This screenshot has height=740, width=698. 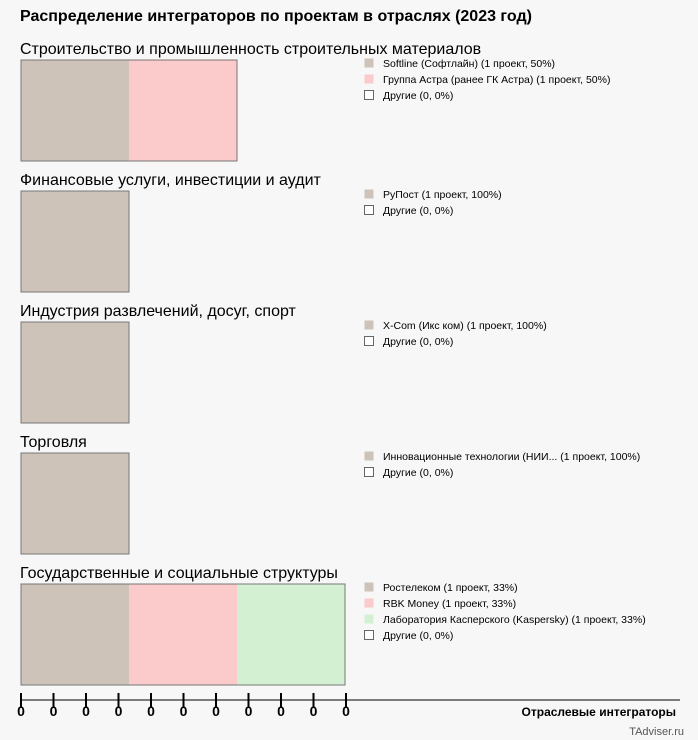 What do you see at coordinates (656, 732) in the screenshot?
I see `footer-credit: TAdviser.ru` at bounding box center [656, 732].